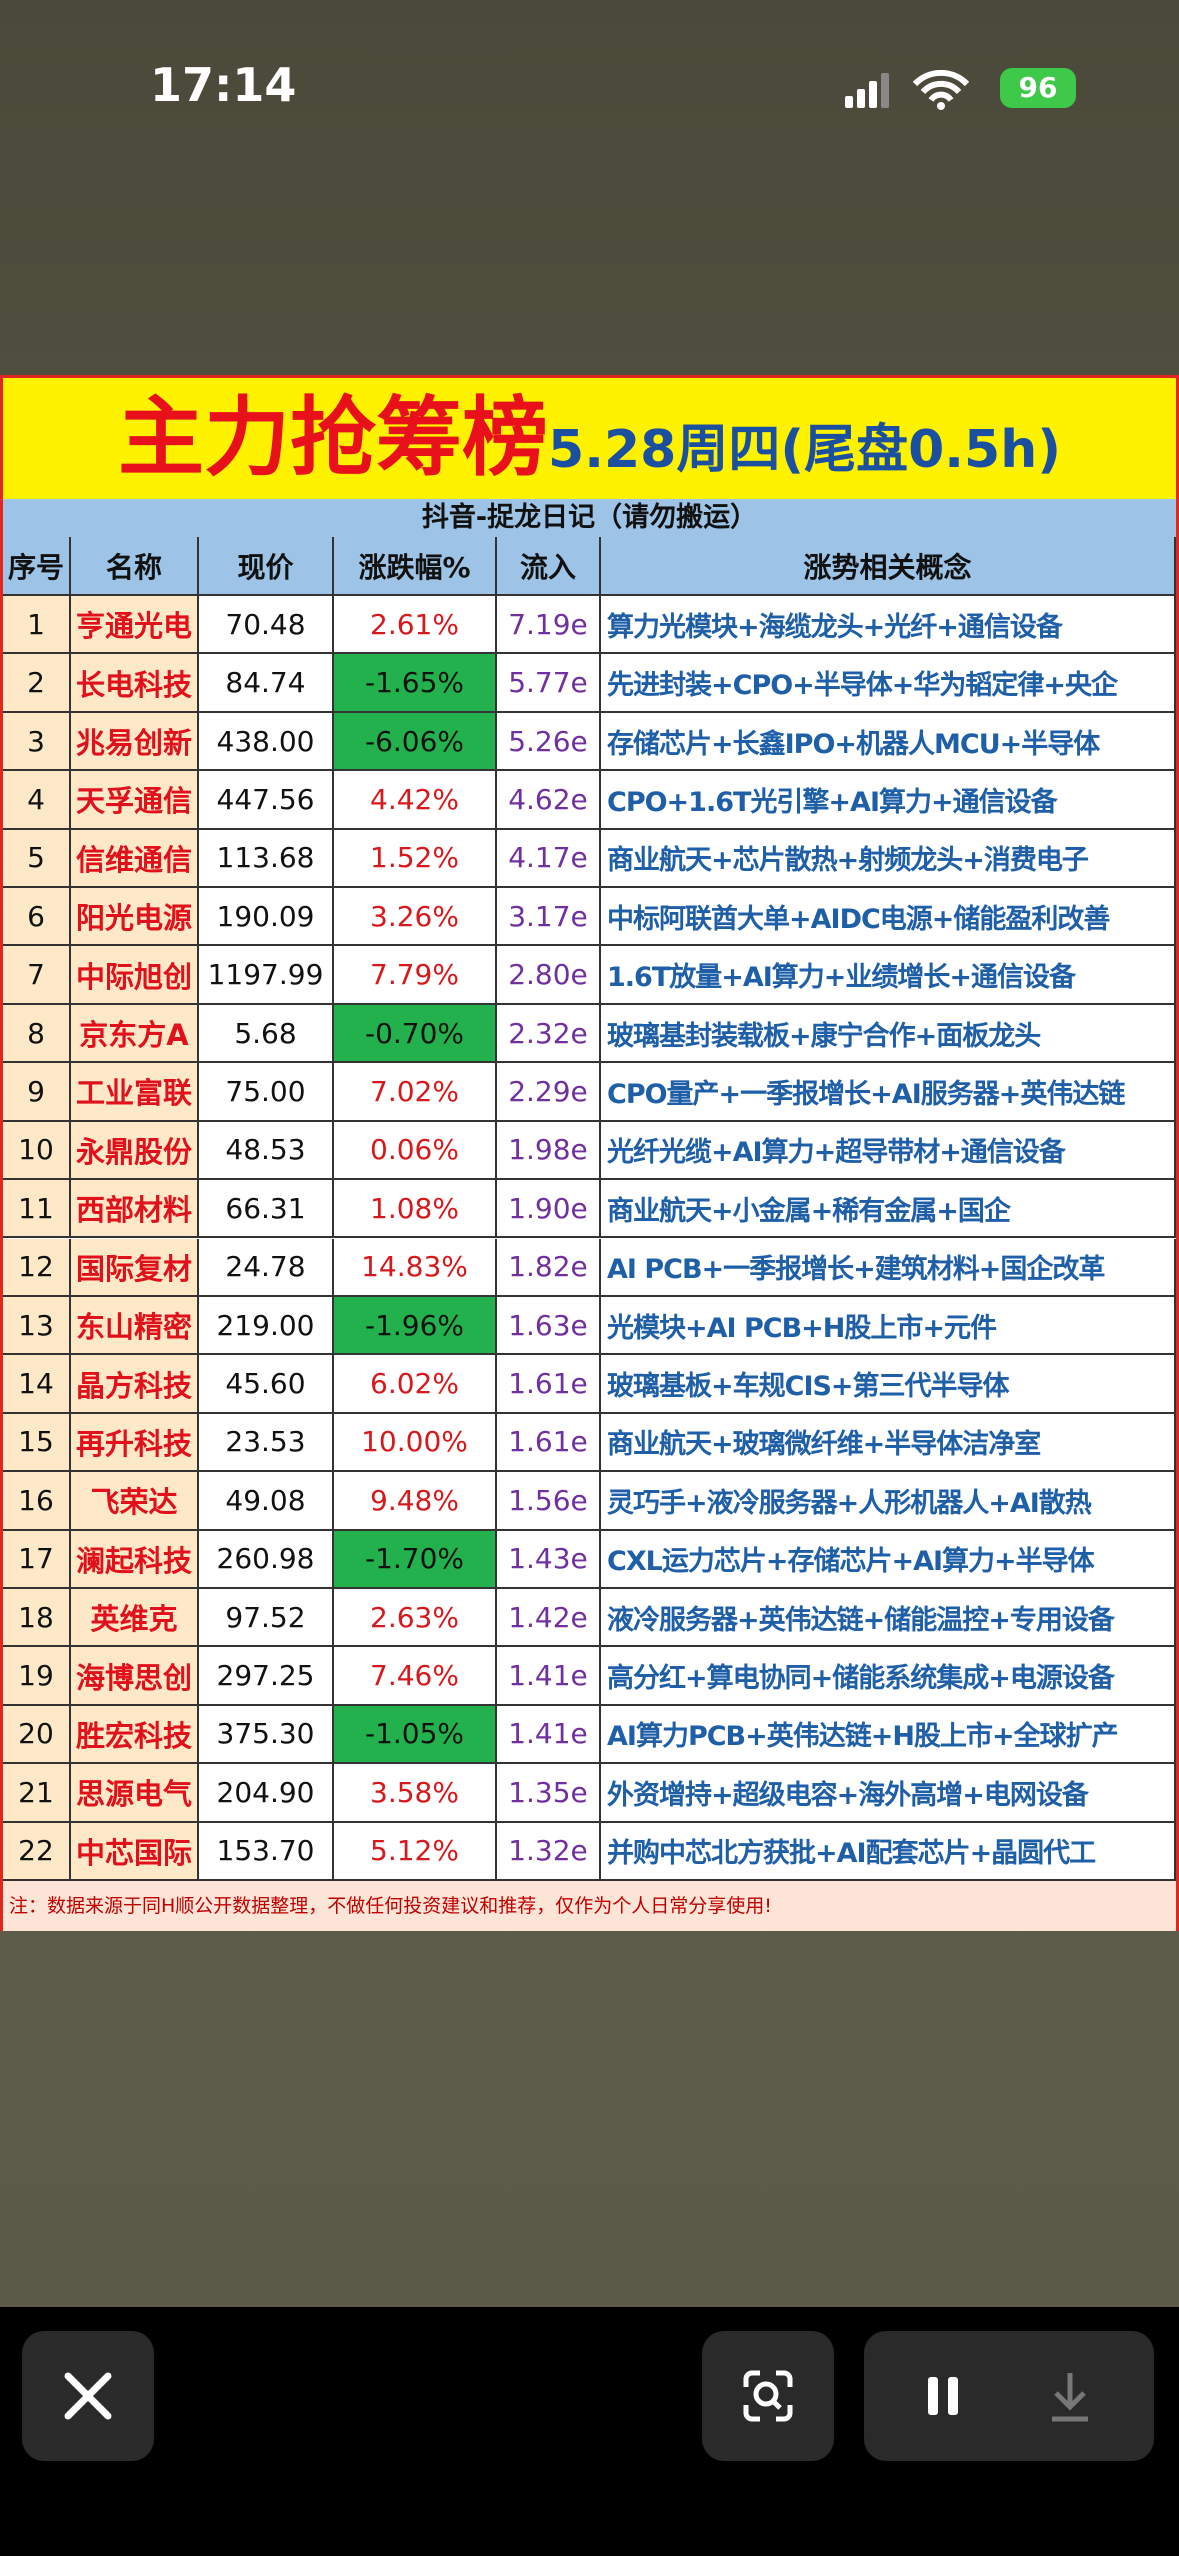  I want to click on change: 3.58%, so click(415, 1793).